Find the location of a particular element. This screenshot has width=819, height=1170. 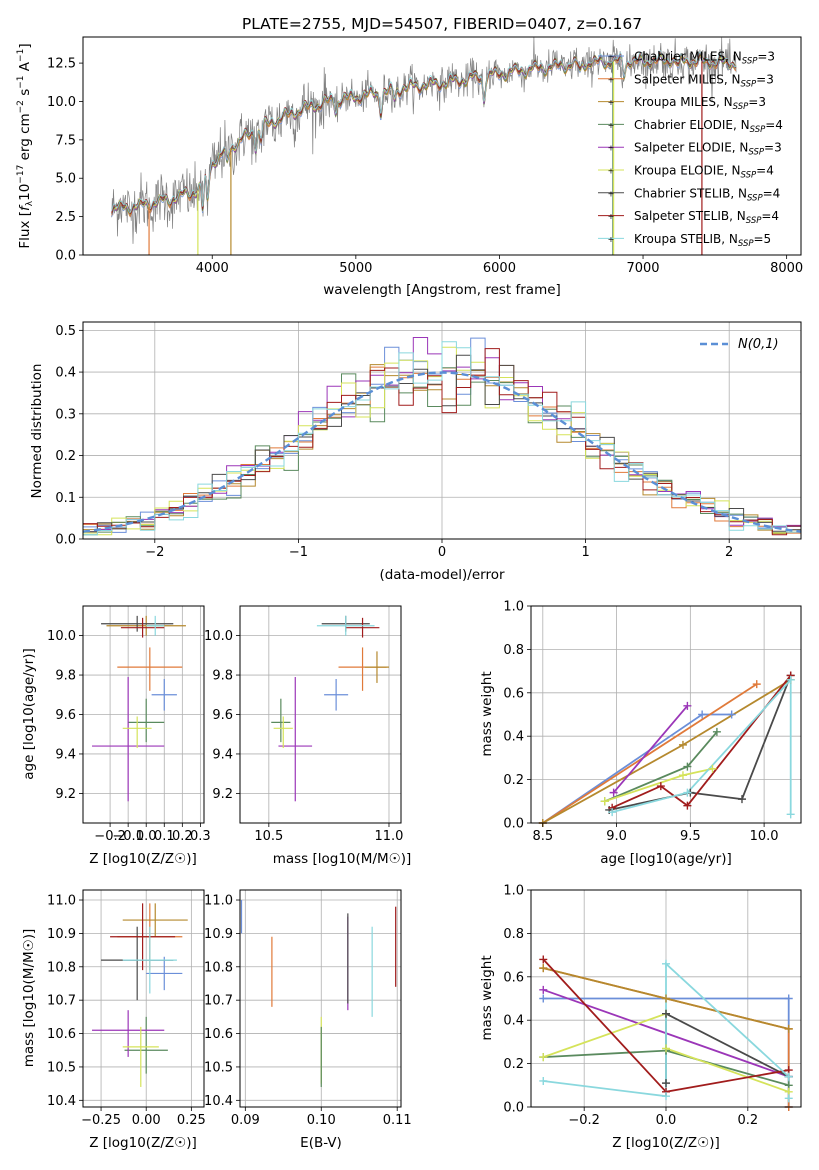

spectrum-data-line is located at coordinates (424, 140).